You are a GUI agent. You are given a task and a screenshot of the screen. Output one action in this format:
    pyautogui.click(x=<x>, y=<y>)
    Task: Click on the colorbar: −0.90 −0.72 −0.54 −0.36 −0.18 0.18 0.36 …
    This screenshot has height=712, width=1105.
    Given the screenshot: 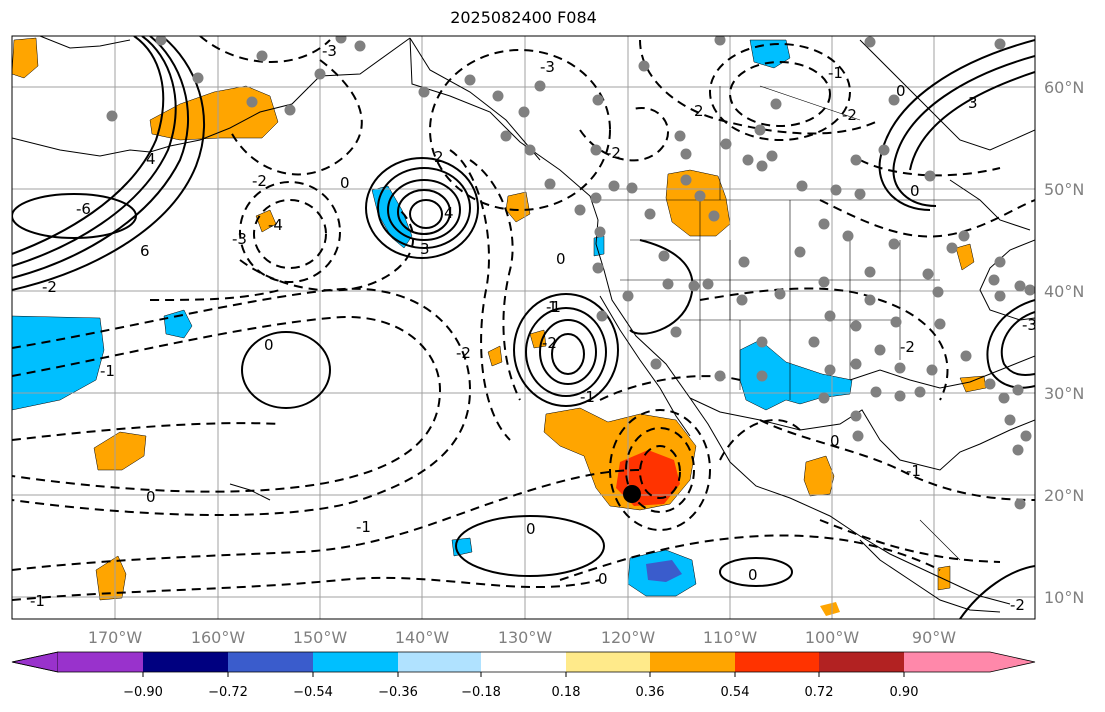 What is the action you would take?
    pyautogui.click(x=523, y=675)
    